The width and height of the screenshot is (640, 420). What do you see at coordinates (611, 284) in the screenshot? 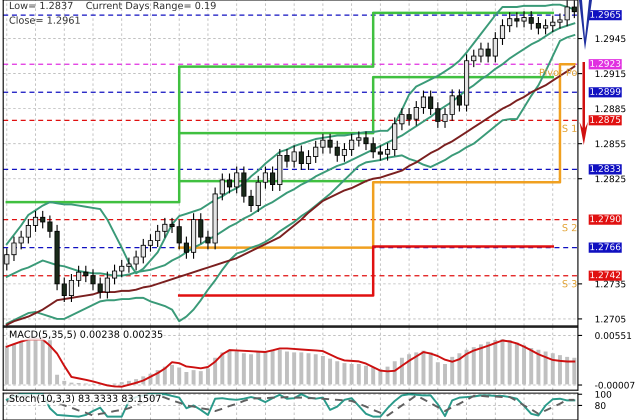
I see `y-tick-label: 1.2735` at bounding box center [611, 284].